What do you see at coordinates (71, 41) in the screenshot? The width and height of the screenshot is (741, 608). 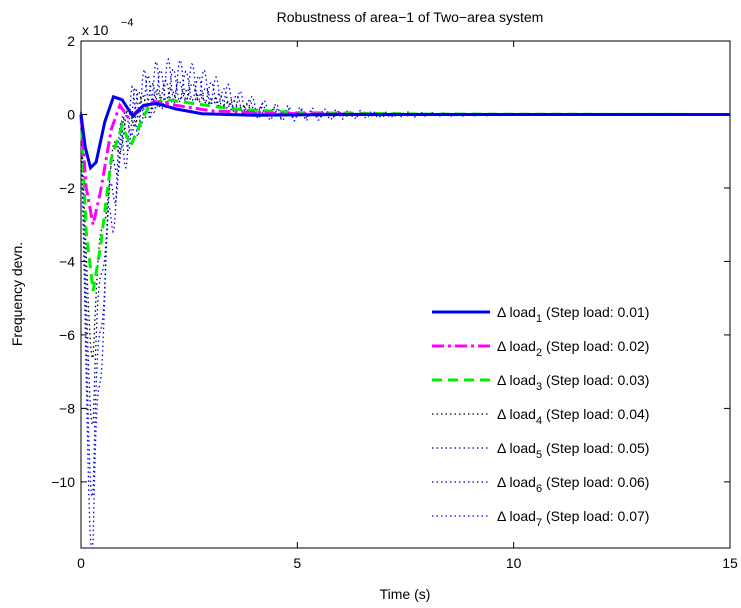 I see `y-tick-label: 2` at bounding box center [71, 41].